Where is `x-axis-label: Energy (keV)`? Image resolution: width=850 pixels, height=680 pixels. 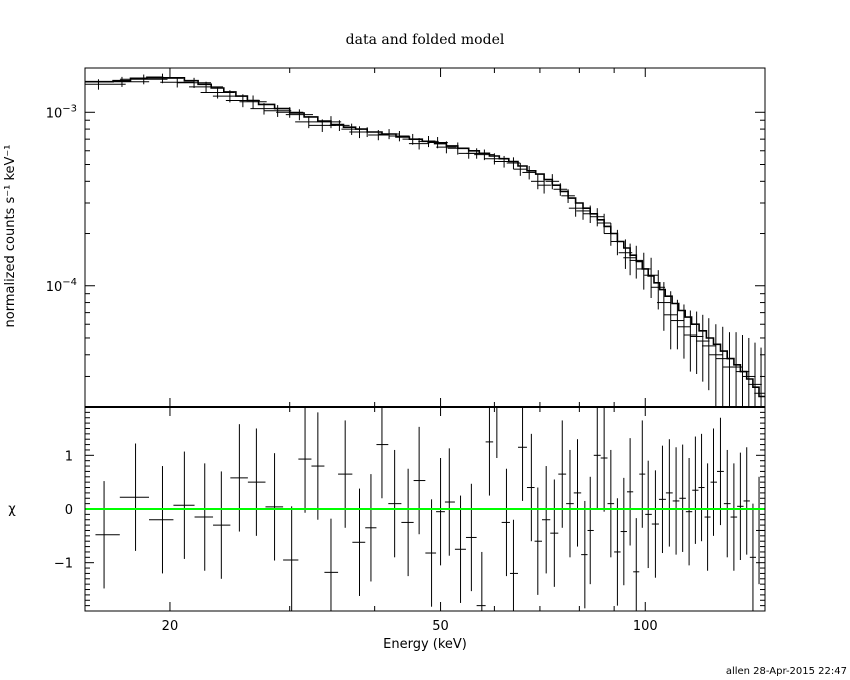
x-axis-label: Energy (keV) is located at coordinates (425, 644).